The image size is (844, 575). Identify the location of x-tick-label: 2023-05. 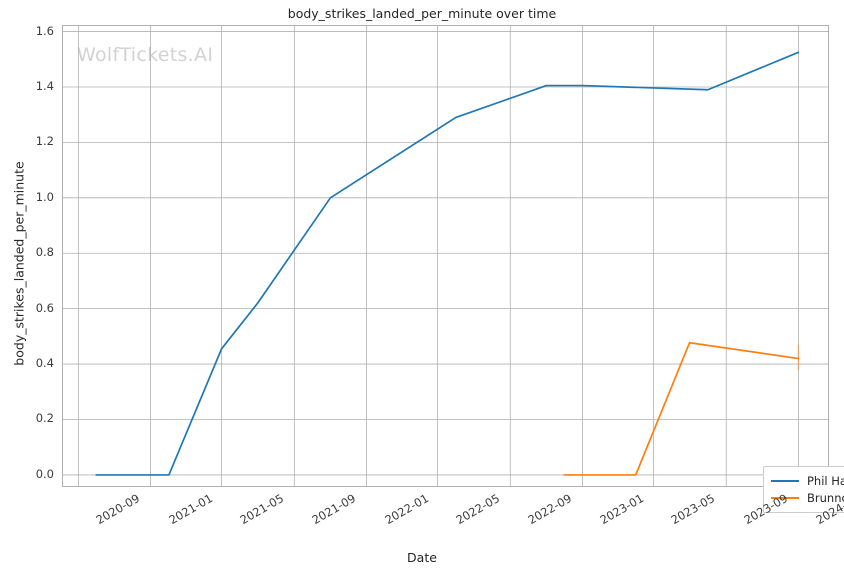
(693, 509).